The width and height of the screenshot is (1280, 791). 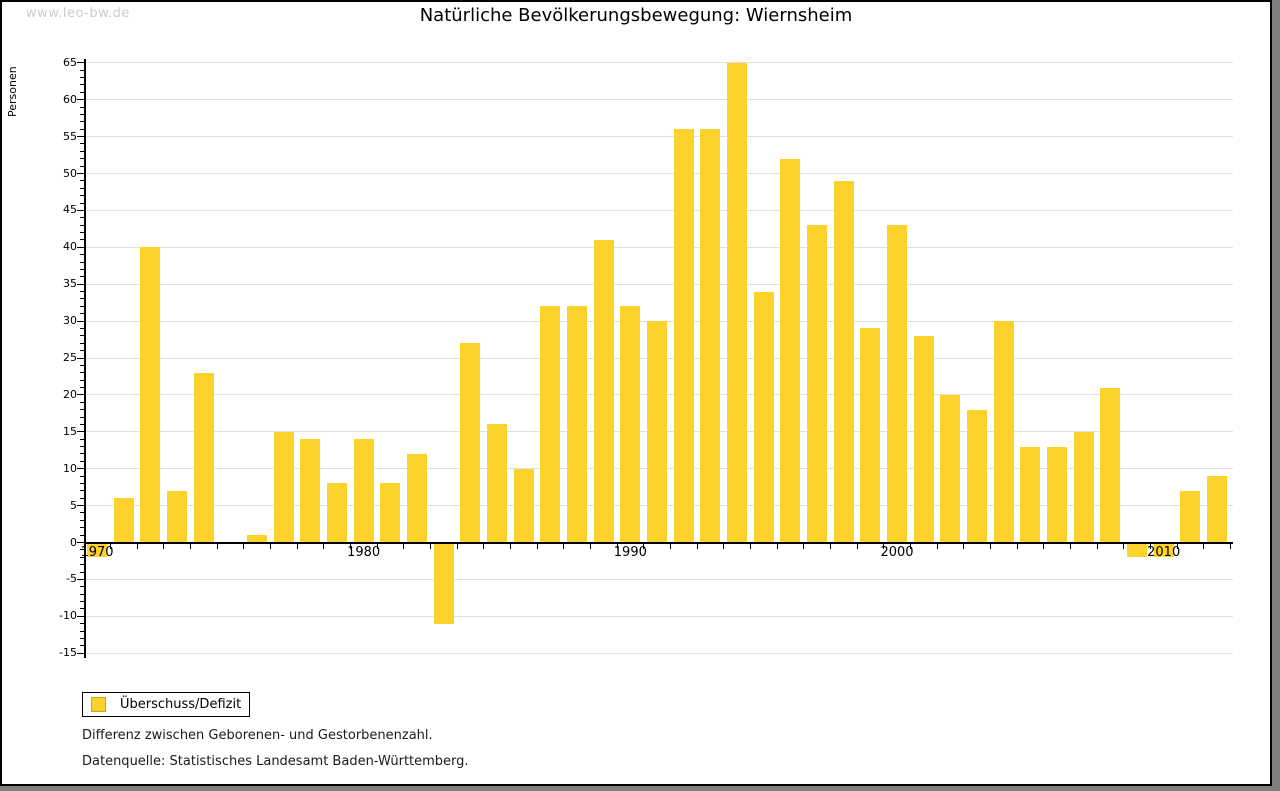 I want to click on legend: Überschuss/Defizit, so click(x=166, y=704).